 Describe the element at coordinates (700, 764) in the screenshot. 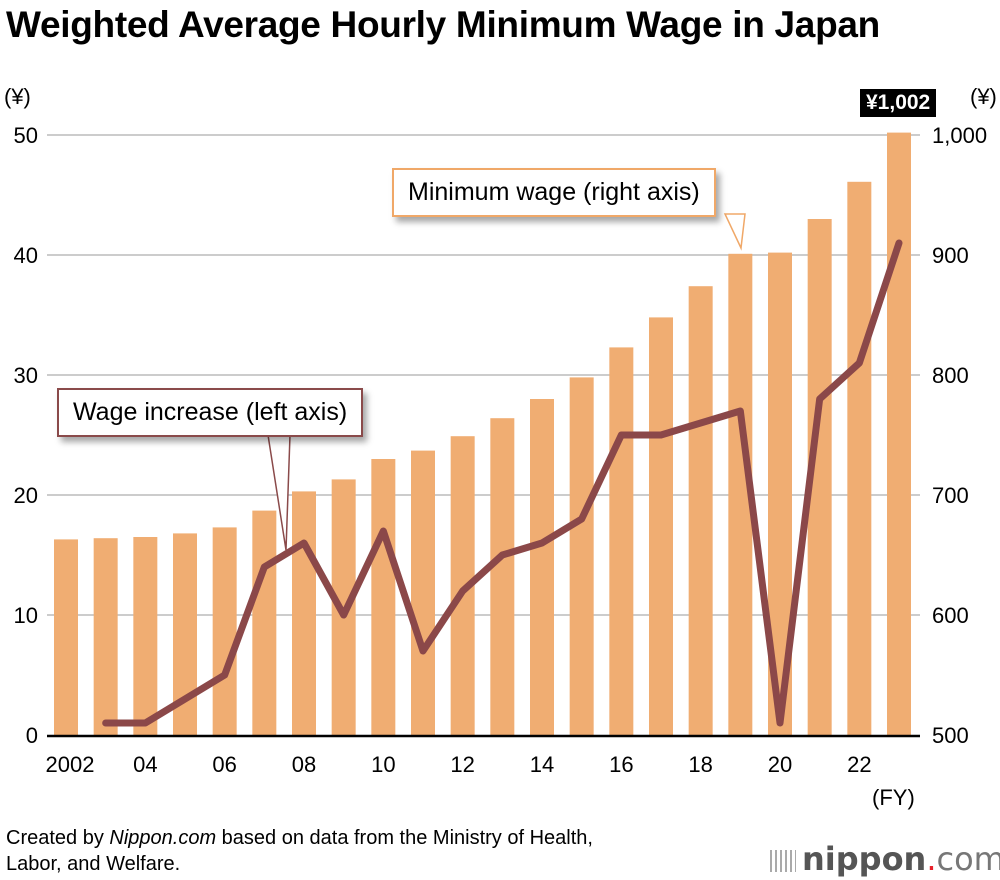

I see `x-tick-label: 18` at that location.